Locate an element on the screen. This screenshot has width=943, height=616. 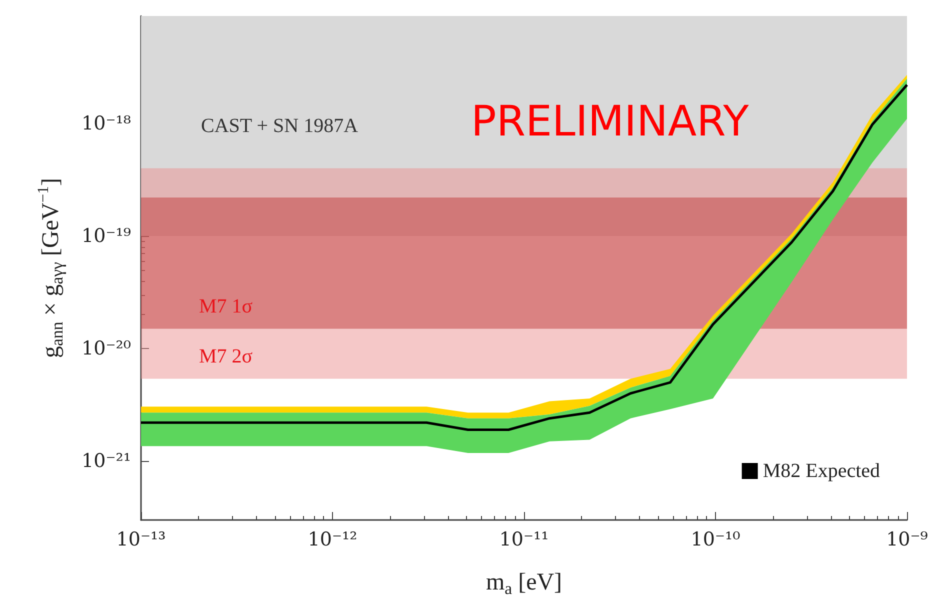
x-tick-label: 10⁻¹⁰ is located at coordinates (715, 539).